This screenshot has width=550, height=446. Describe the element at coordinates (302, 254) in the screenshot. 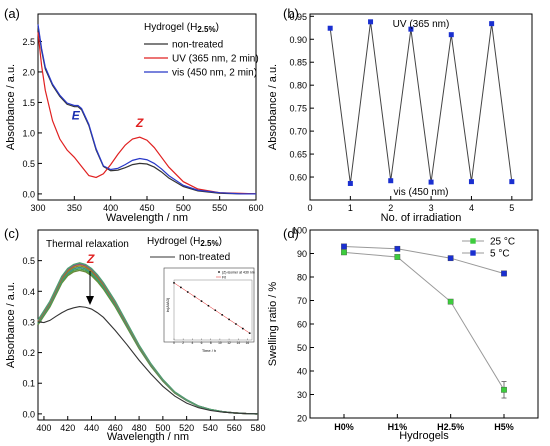

I see `panel-d-y-tick-label: 90` at that location.